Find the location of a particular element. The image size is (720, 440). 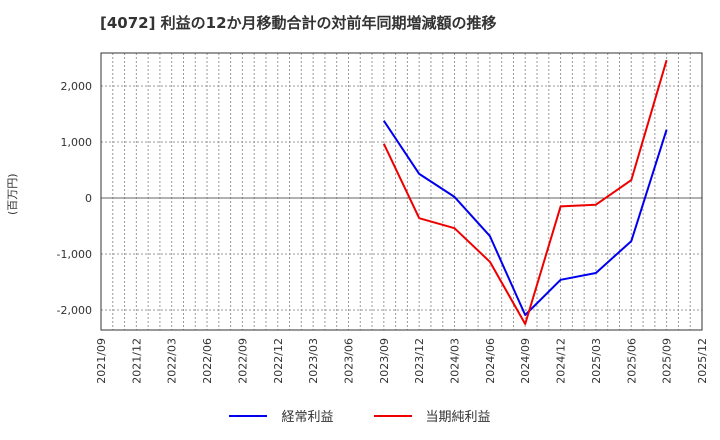

svg-text: 2024/12 is located at coordinates (561, 361).